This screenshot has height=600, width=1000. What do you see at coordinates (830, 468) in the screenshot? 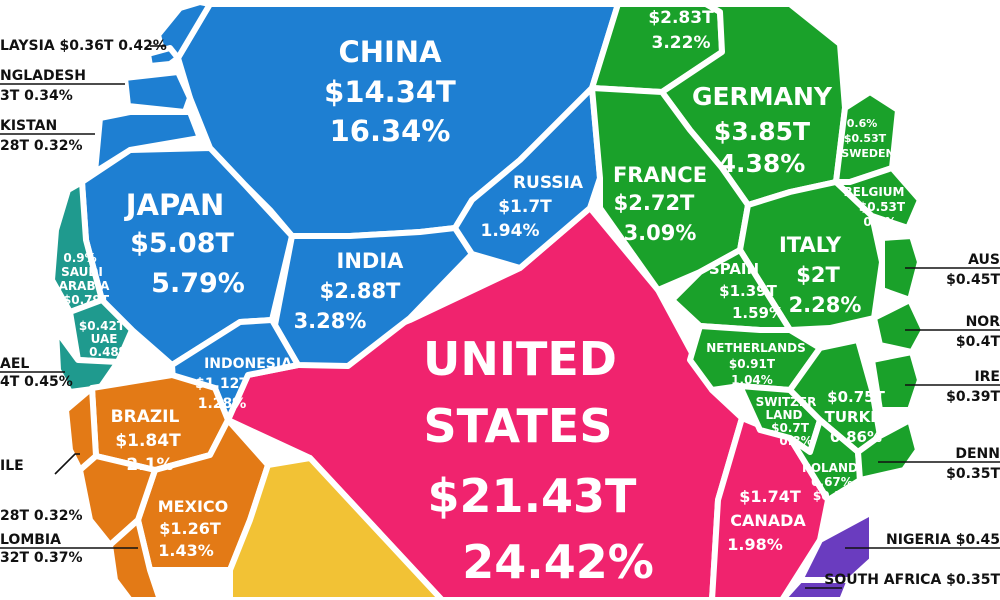
I see `label-poland-name: POLAND` at bounding box center [830, 468].